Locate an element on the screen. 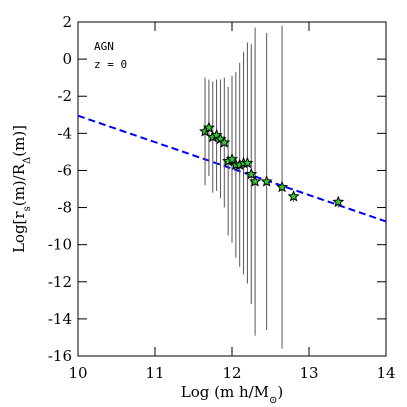 This screenshot has width=407, height=407. label-part: Log[r is located at coordinates (19, 232).